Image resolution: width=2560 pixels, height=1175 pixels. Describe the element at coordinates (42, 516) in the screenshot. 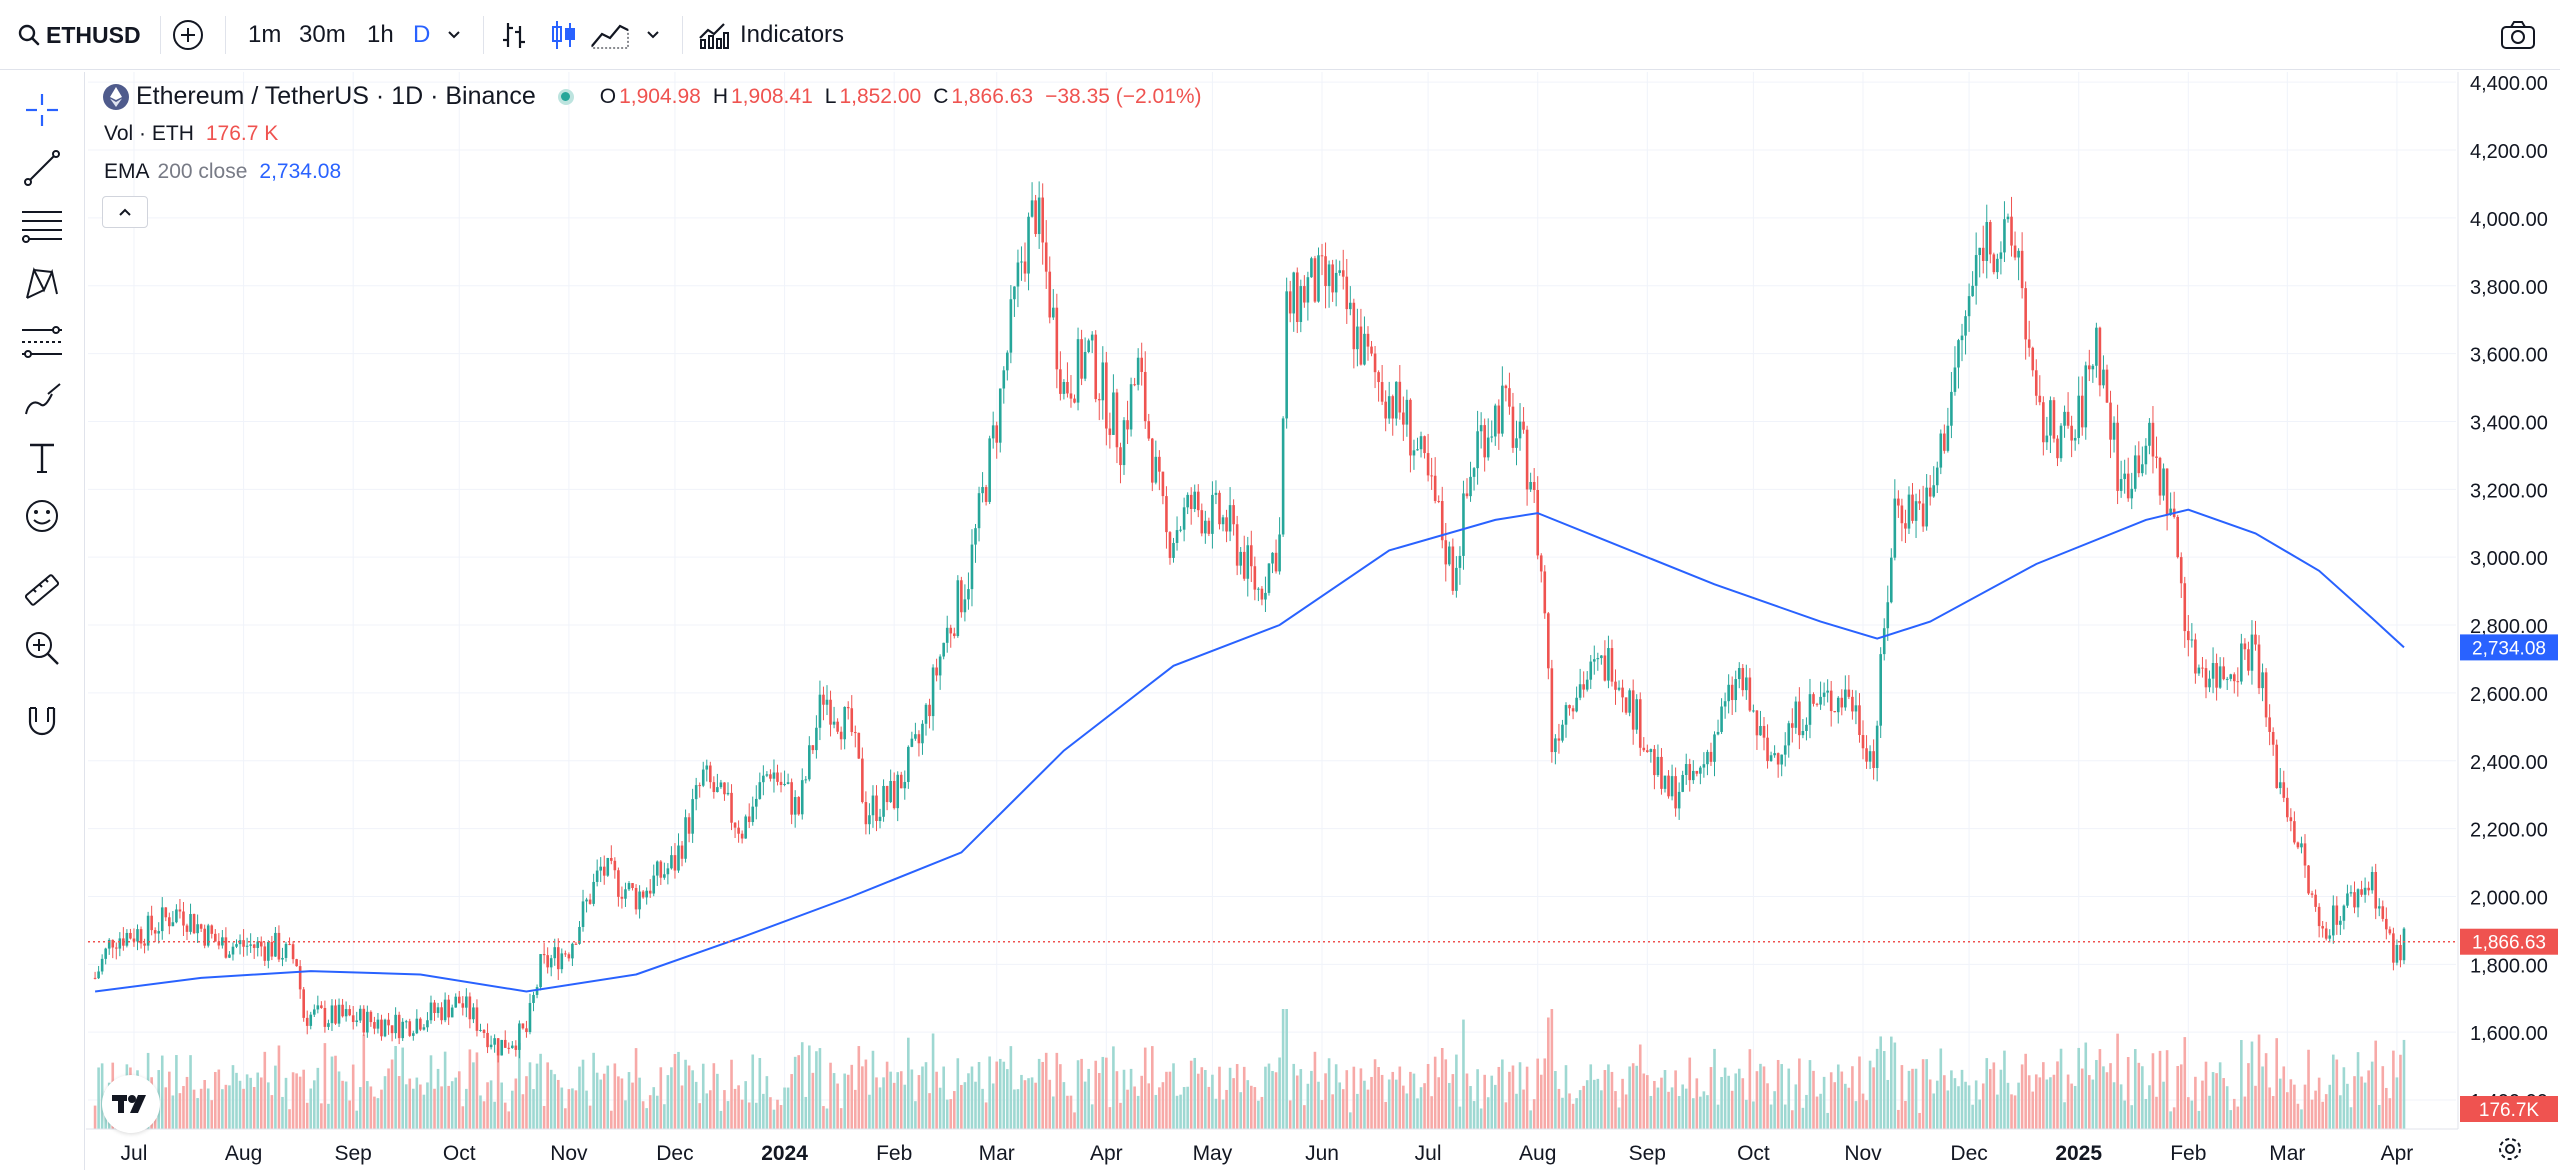

I see `emoji-tool` at that location.